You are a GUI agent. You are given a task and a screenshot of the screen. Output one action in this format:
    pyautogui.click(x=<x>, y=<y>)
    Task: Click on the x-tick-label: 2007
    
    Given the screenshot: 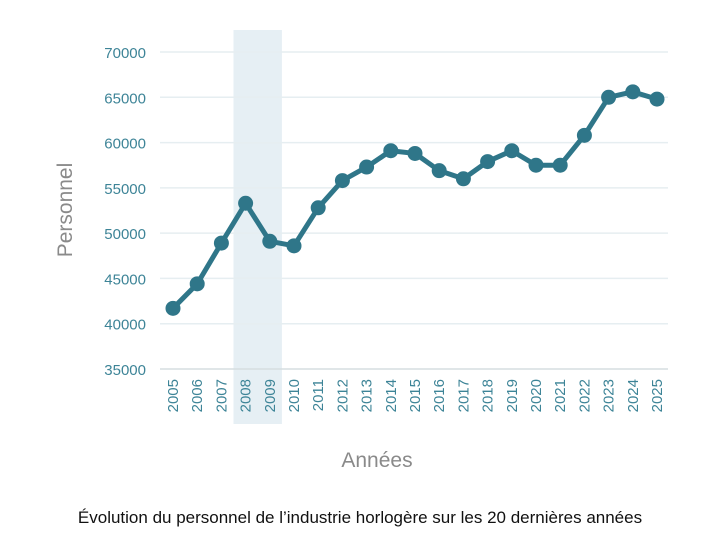 What is the action you would take?
    pyautogui.click(x=221, y=395)
    